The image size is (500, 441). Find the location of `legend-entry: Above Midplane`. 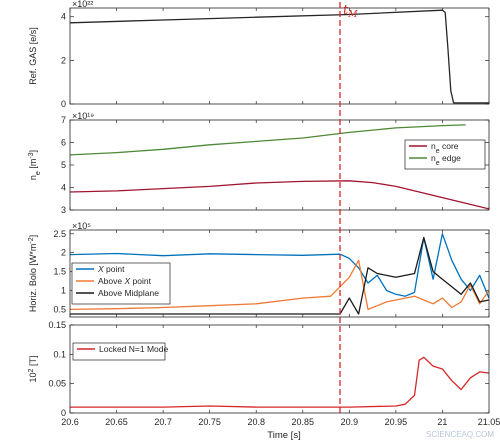

legend-entry: Above Midplane is located at coordinates (128, 293).